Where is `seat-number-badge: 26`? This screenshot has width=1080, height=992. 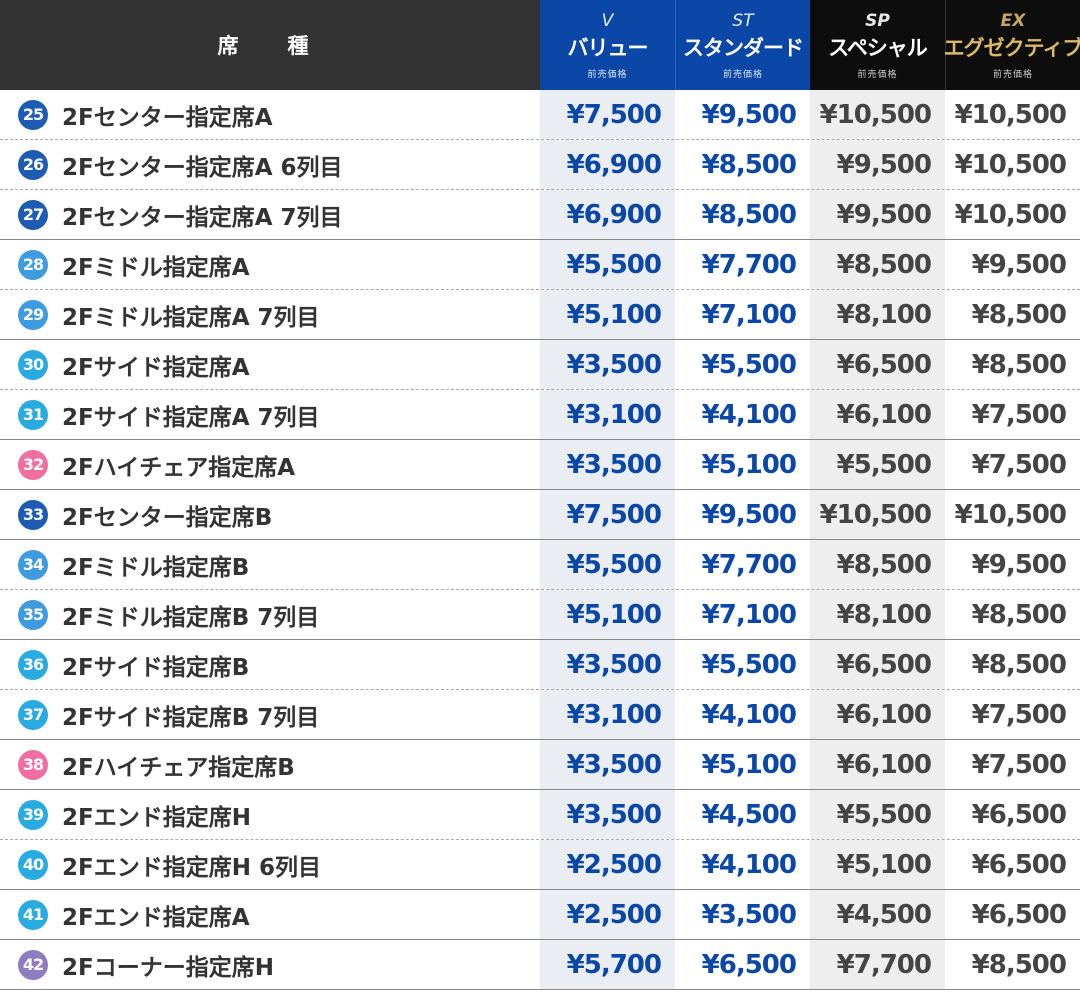 seat-number-badge: 26 is located at coordinates (33, 164).